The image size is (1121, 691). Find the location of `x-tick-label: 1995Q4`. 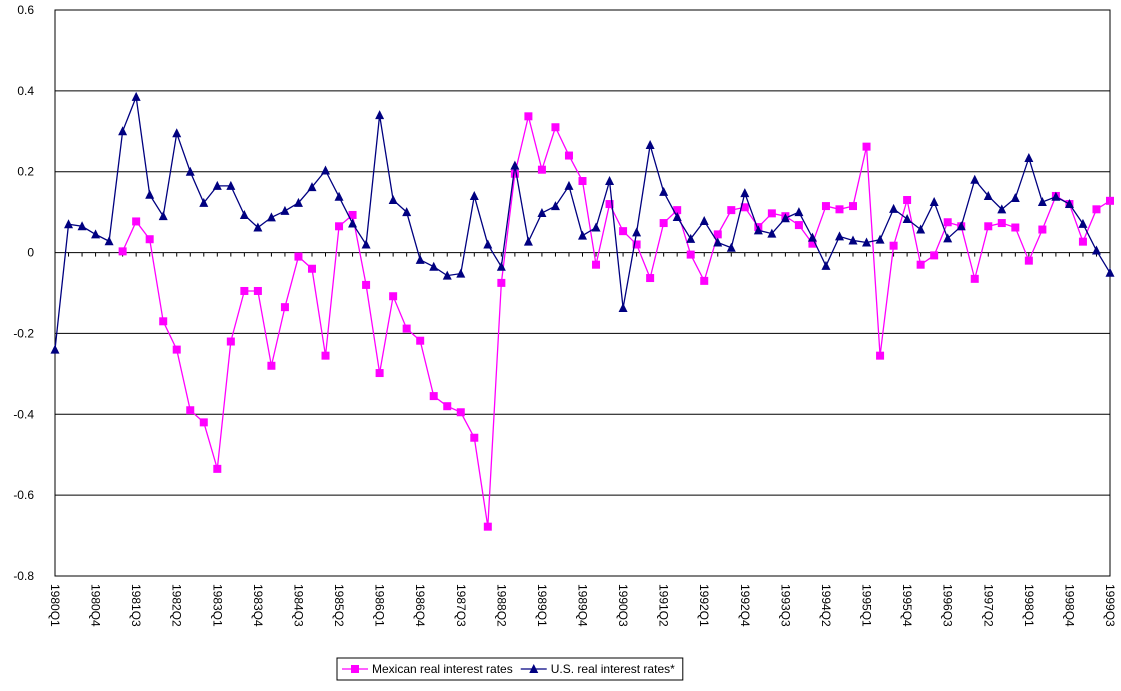

x-tick-label: 1995Q4 is located at coordinates (907, 605).